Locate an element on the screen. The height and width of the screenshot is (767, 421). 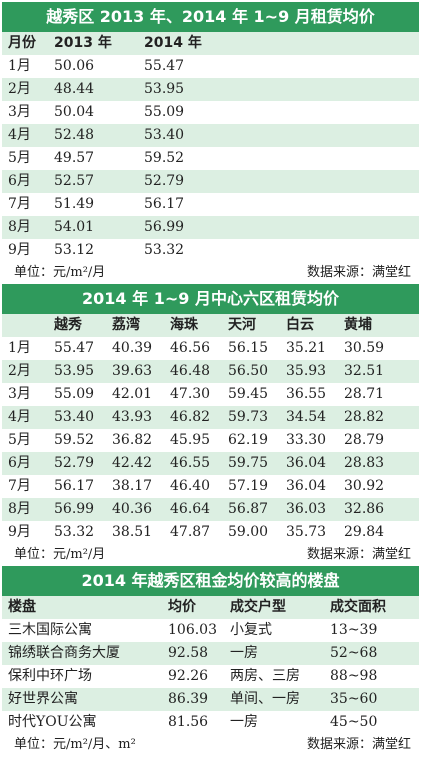
table-row: 8月 56.99 40.36 46.64 56.87 36.03 32.86 is located at coordinates (210, 509).